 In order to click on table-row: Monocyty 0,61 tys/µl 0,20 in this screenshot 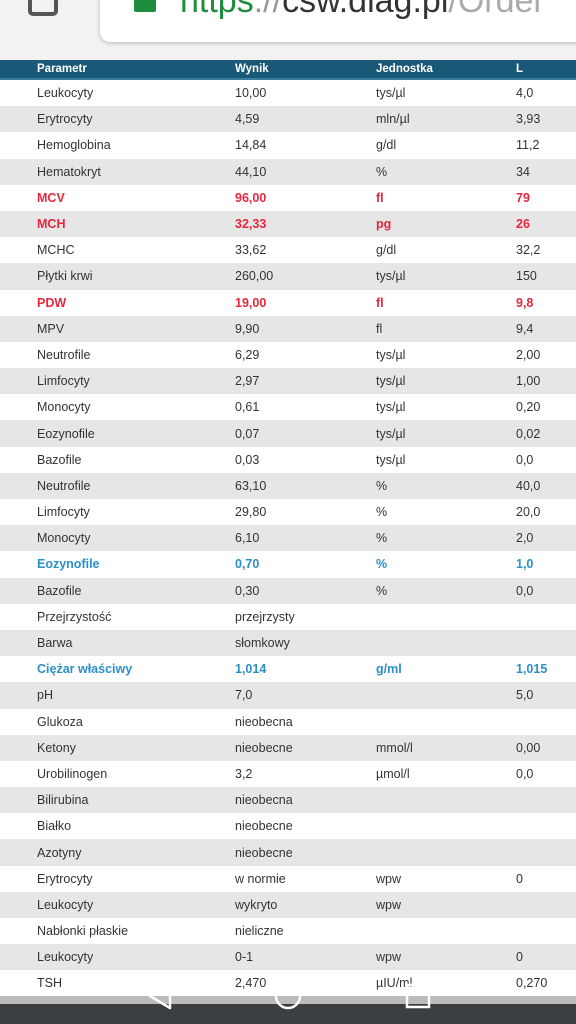, I will do `click(288, 407)`.